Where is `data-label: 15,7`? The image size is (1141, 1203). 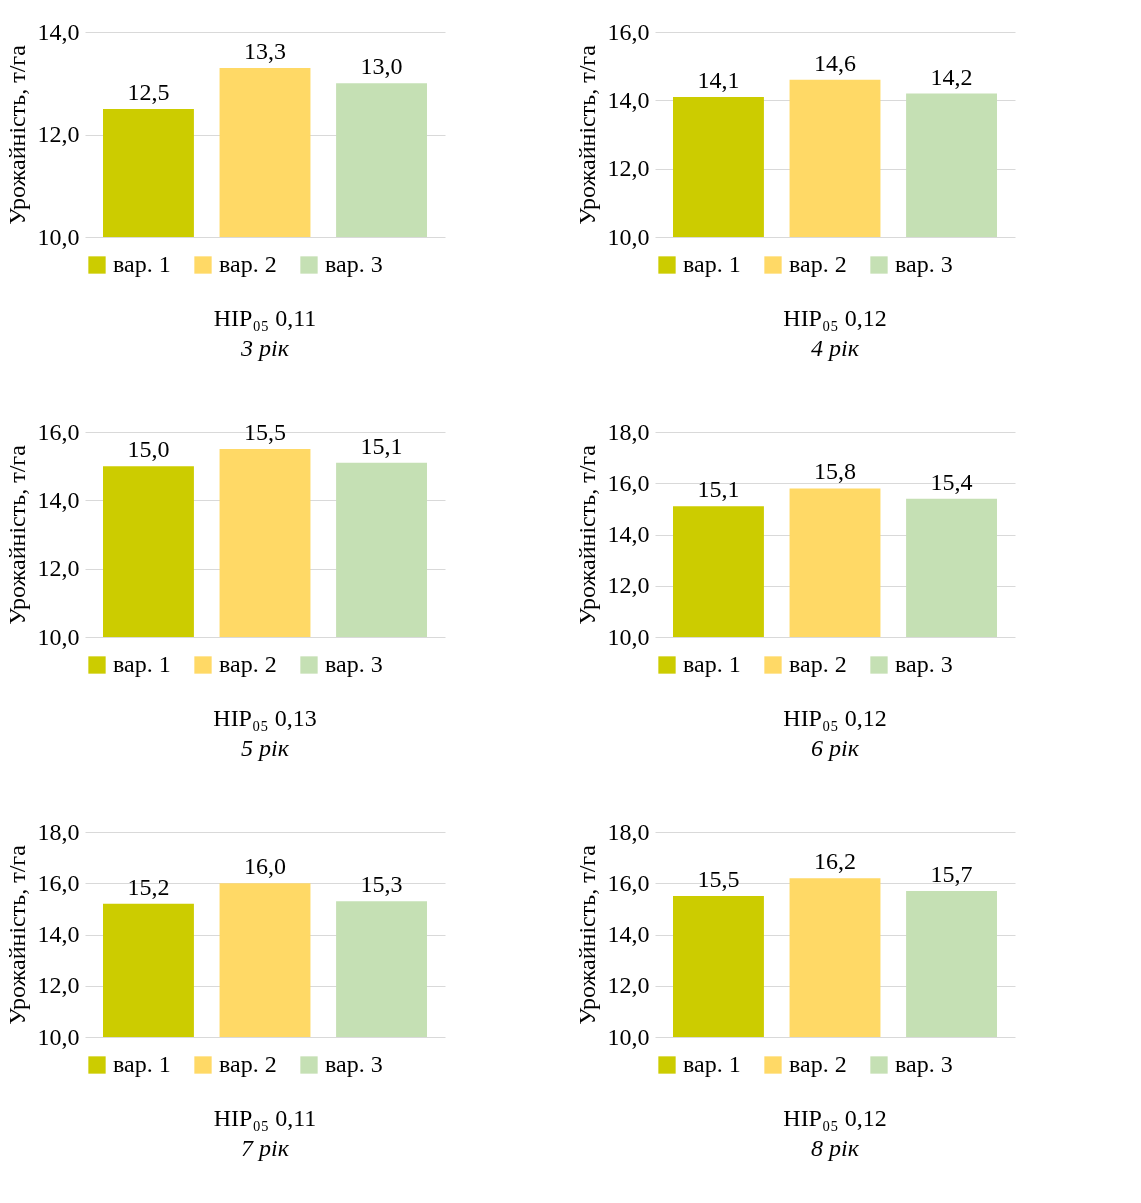
data-label: 15,7 is located at coordinates (951, 873).